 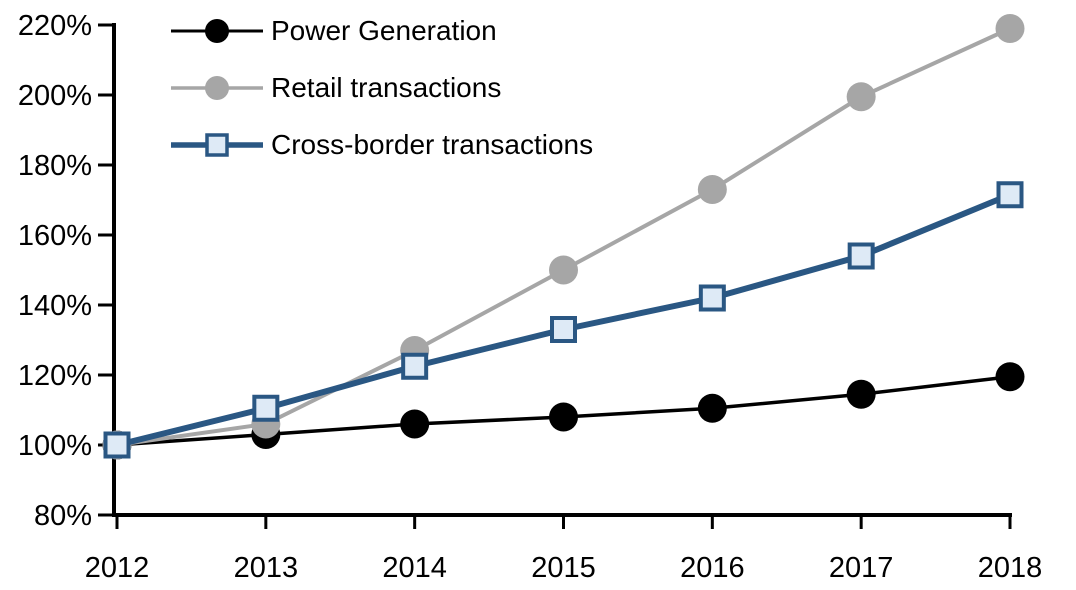 What do you see at coordinates (432, 144) in the screenshot?
I see `legend-label-cross-border-transactions: Cross-border transactions` at bounding box center [432, 144].